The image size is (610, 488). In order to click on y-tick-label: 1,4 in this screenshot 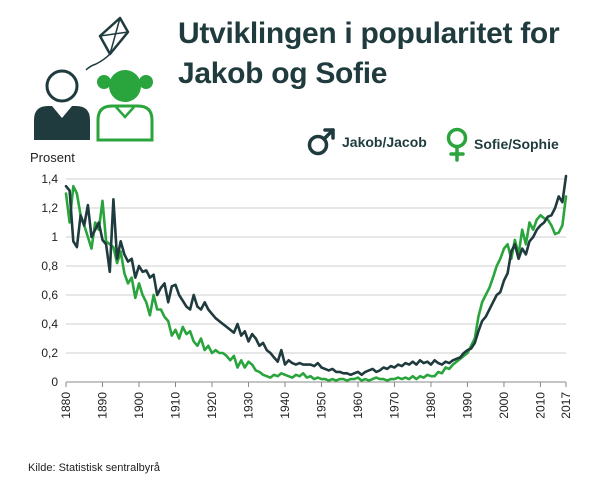, I will do `click(49, 179)`.